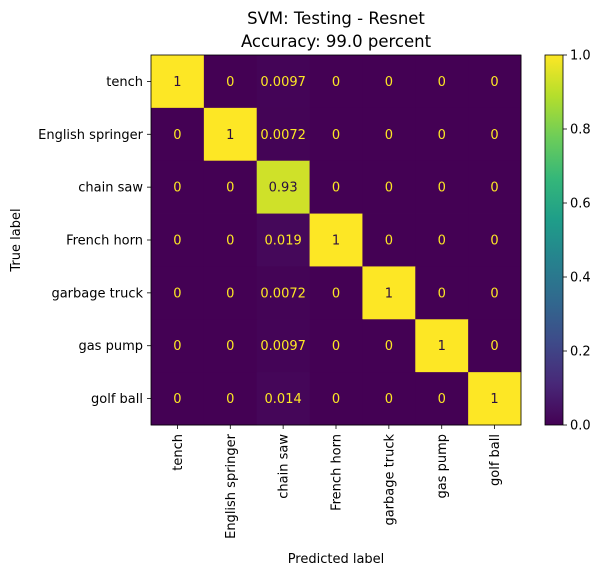 The image size is (605, 576). I want to click on x-tick-label: French horn, so click(337, 472).